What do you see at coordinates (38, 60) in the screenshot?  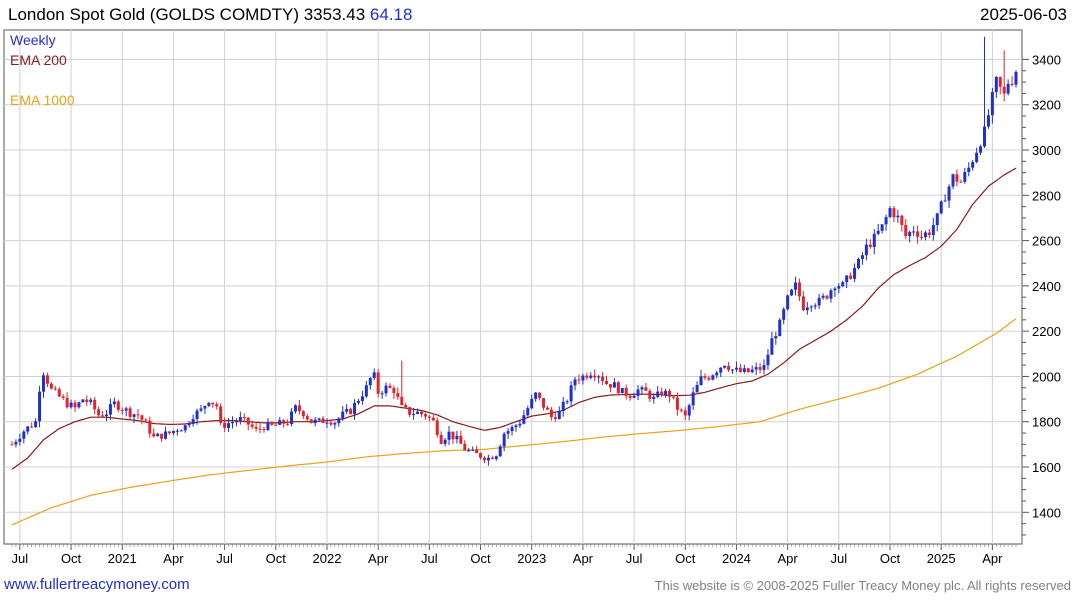 I see `legend-ema-200: EMA 200` at bounding box center [38, 60].